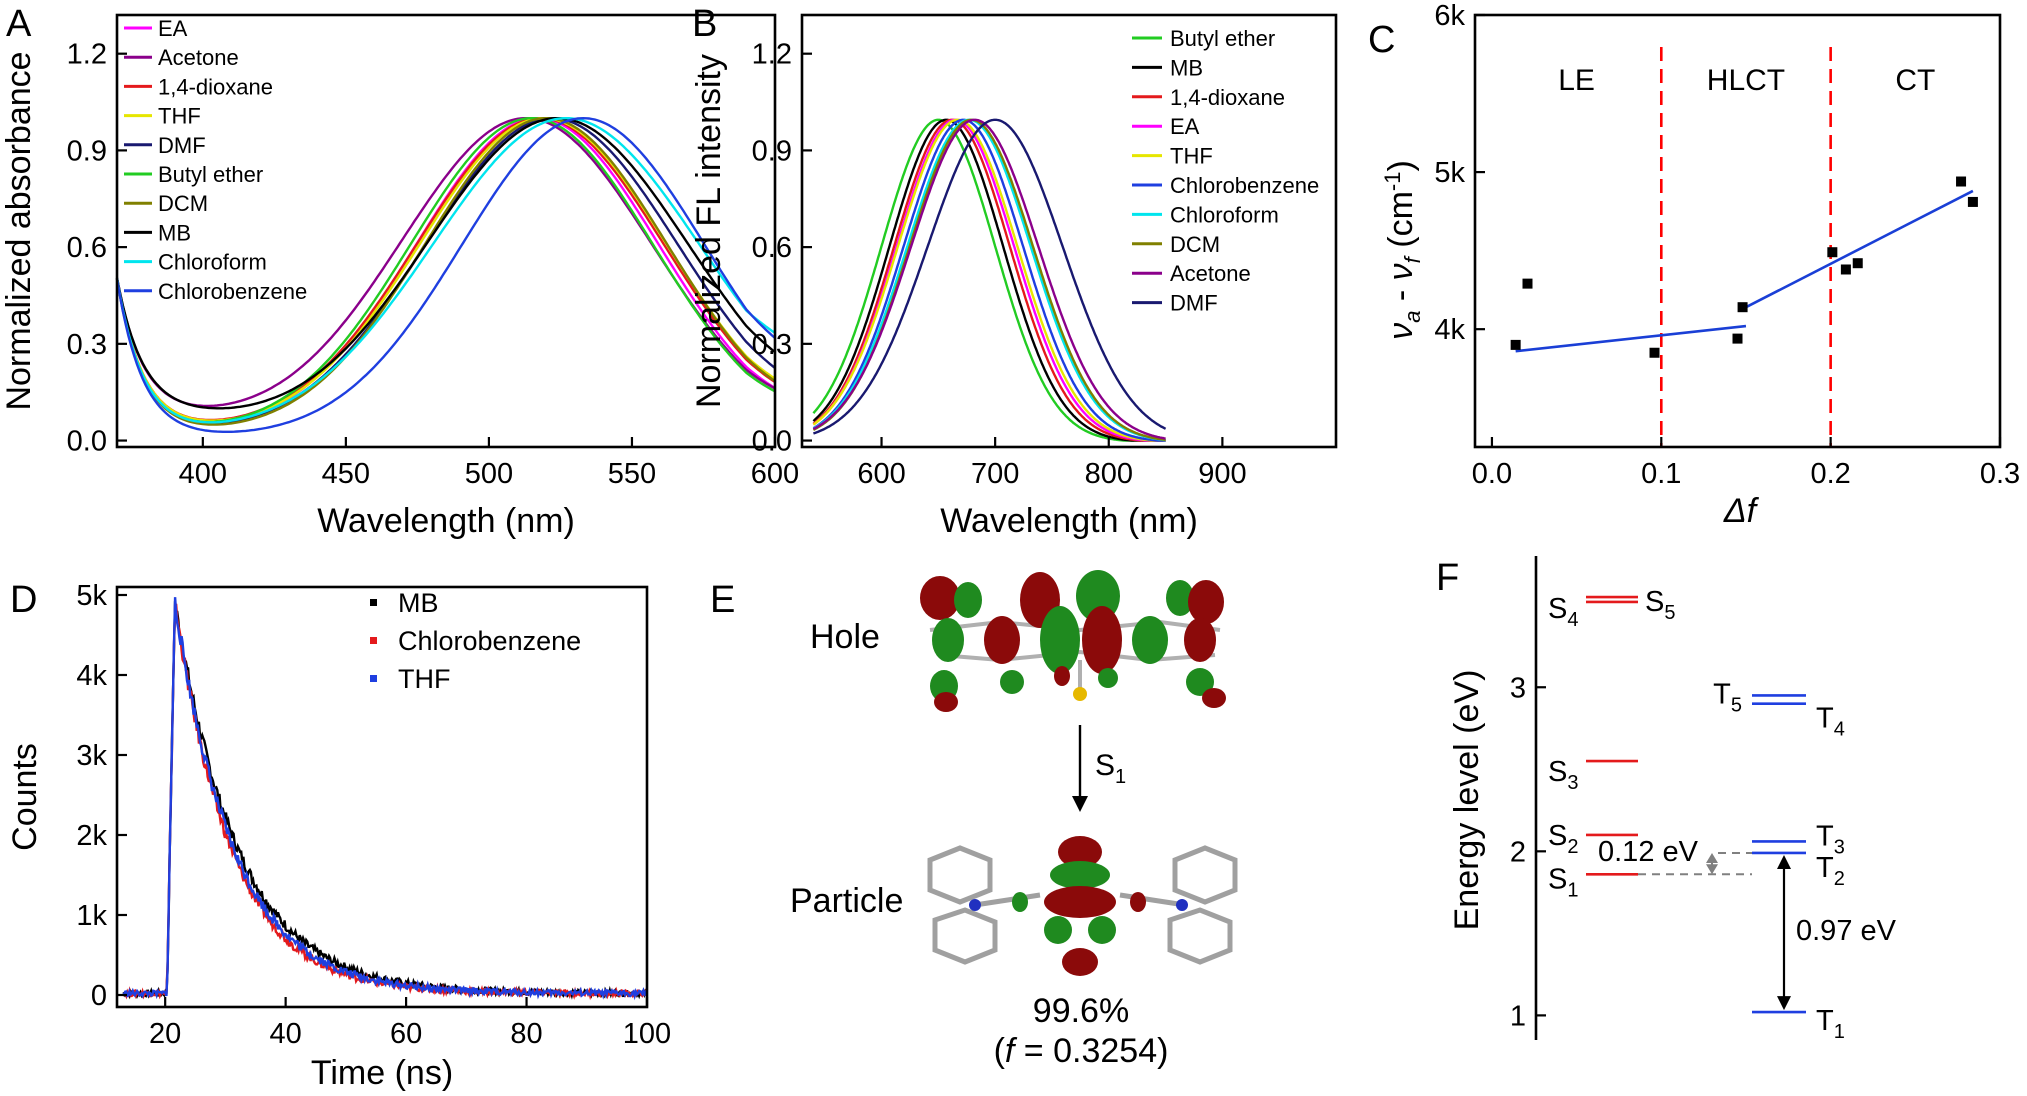 The width and height of the screenshot is (2027, 1096). I want to click on x-tick-label: 450, so click(346, 474).